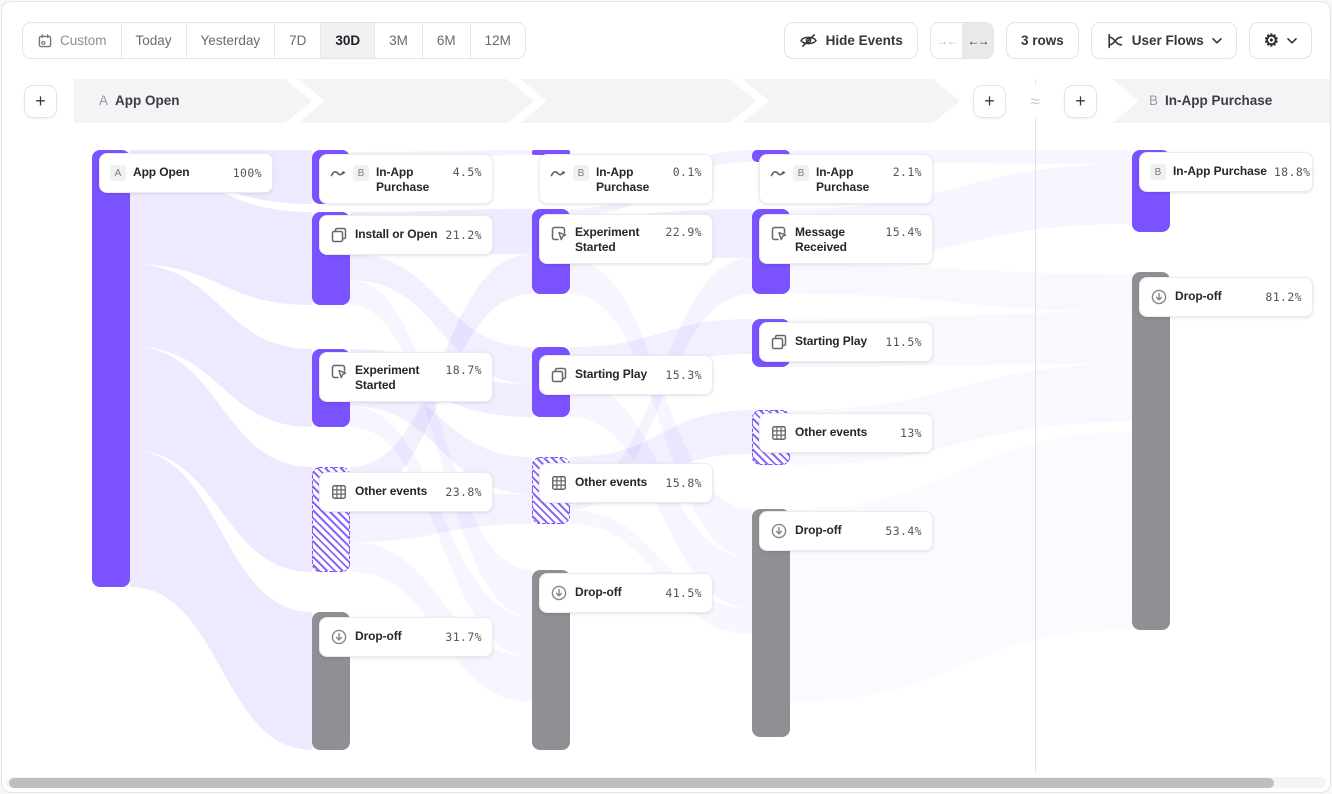 This screenshot has width=1332, height=794. What do you see at coordinates (846, 531) in the screenshot?
I see `flow-node-drop-off-col4: Drop-off 53.4%` at bounding box center [846, 531].